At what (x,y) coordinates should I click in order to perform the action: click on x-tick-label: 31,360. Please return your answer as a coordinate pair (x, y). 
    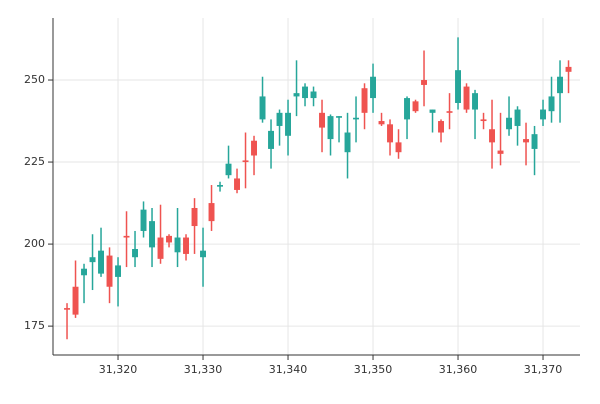
    Looking at the image, I should click on (458, 369).